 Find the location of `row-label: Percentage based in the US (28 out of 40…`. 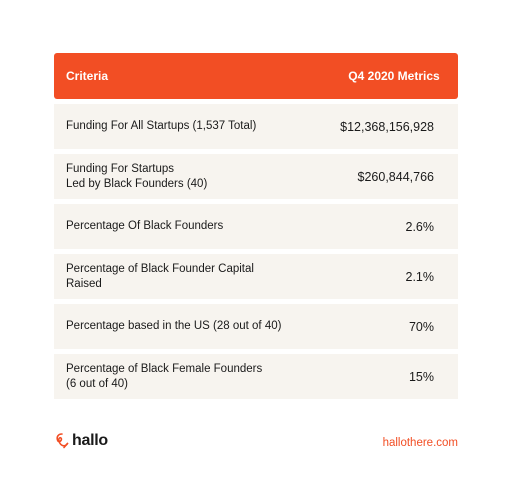

row-label: Percentage based in the US (28 out of 40… is located at coordinates (174, 326).